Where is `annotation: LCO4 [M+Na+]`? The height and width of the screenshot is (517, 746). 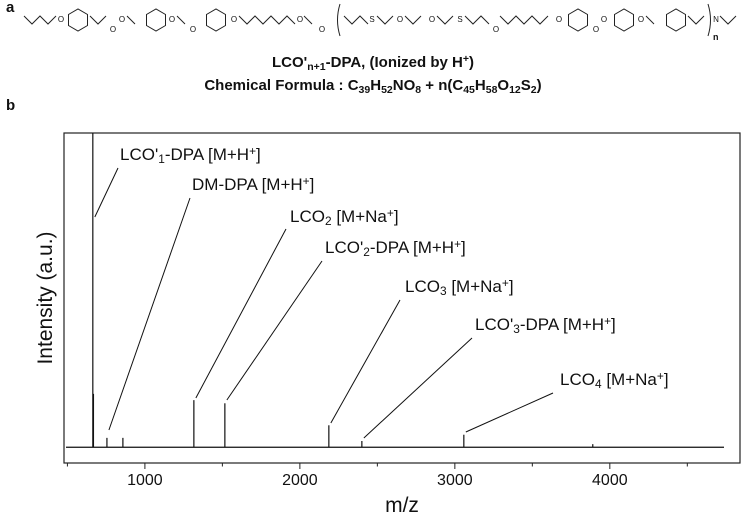
annotation: LCO4 [M+Na+] is located at coordinates (614, 380).